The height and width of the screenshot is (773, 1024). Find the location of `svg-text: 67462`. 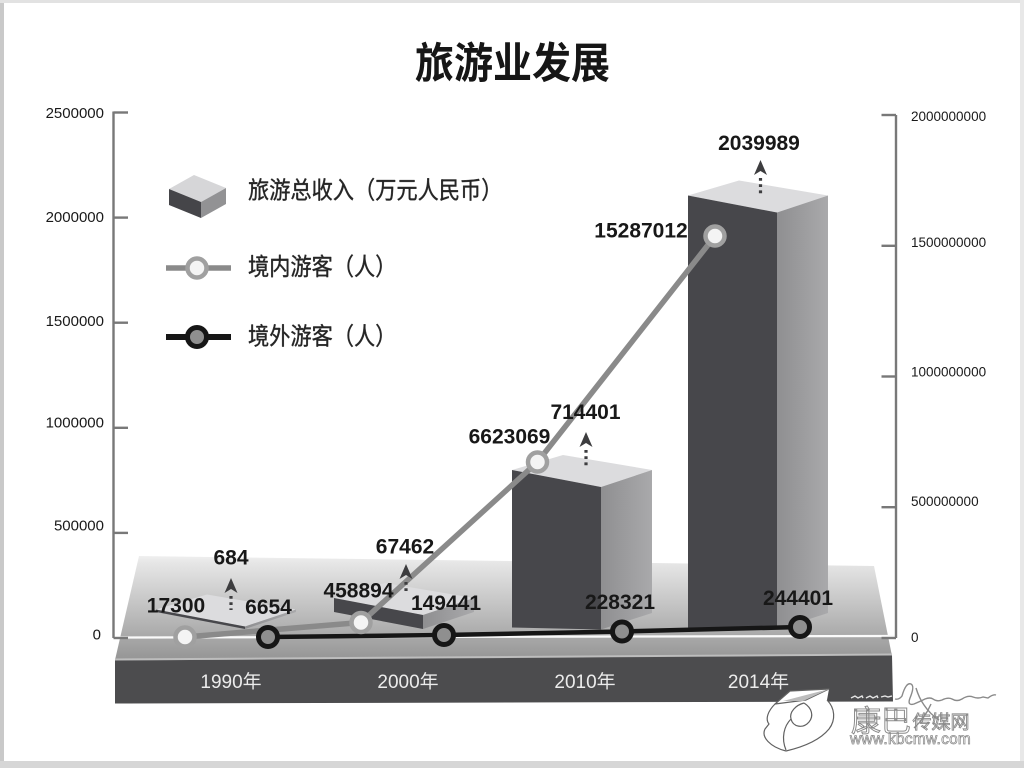

svg-text: 67462 is located at coordinates (405, 546).